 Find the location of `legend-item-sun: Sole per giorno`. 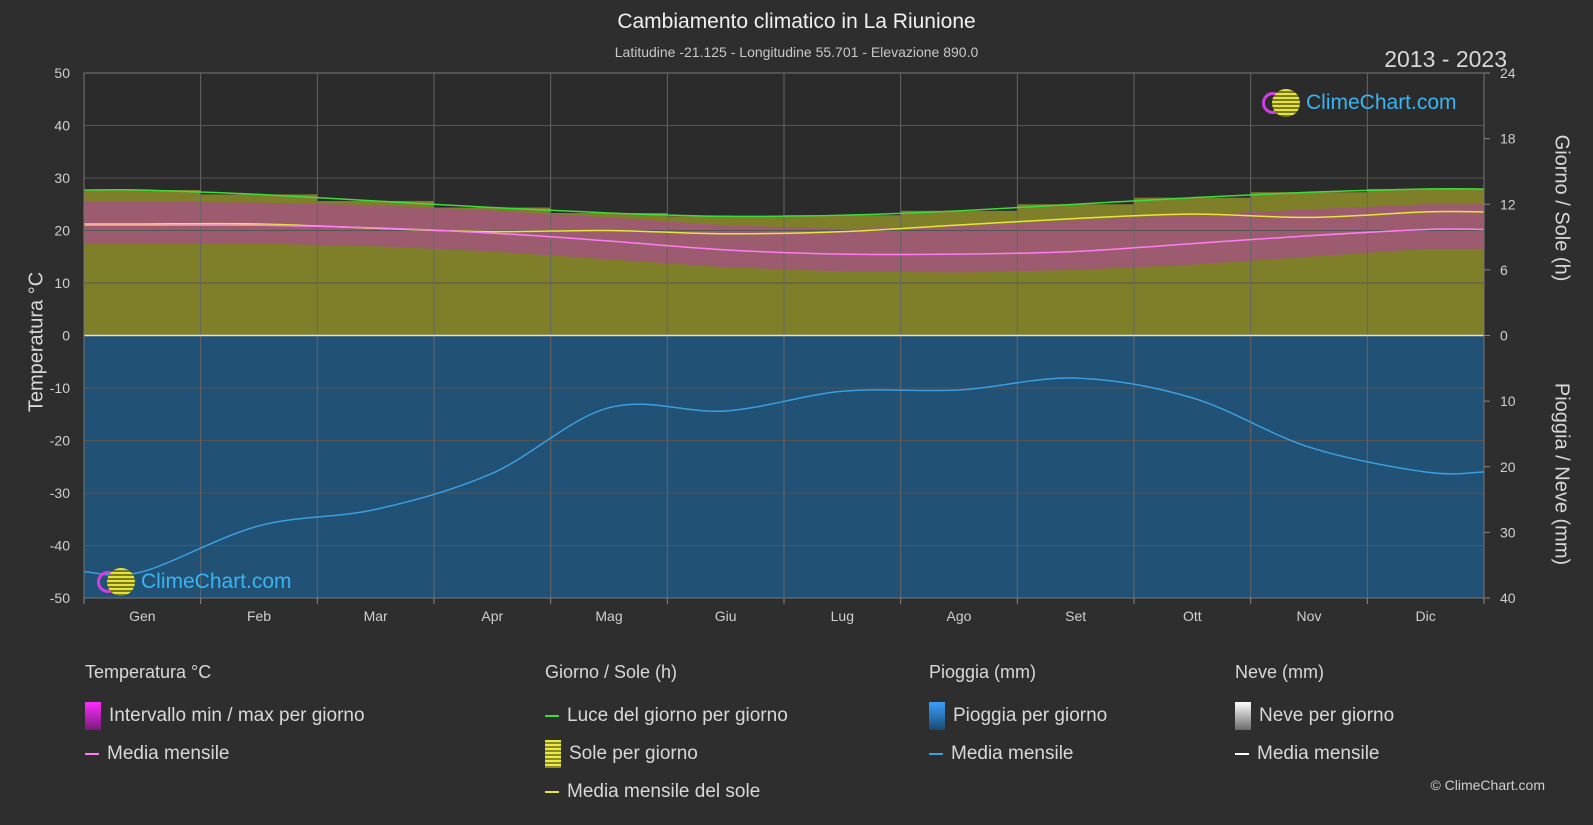

legend-item-sun: Sole per giorno is located at coordinates (666, 754).